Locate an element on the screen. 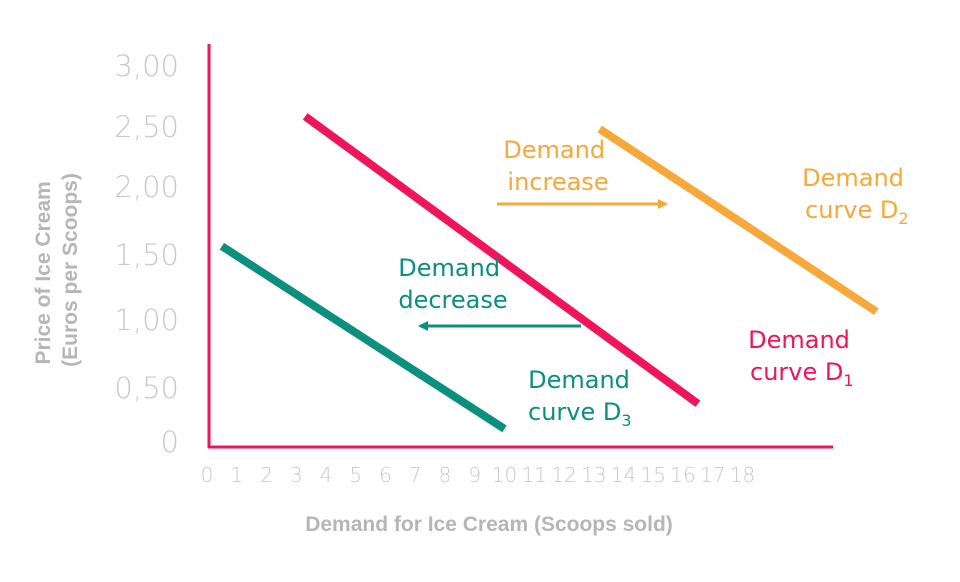  y-tick-label: 1,50 is located at coordinates (146, 255).